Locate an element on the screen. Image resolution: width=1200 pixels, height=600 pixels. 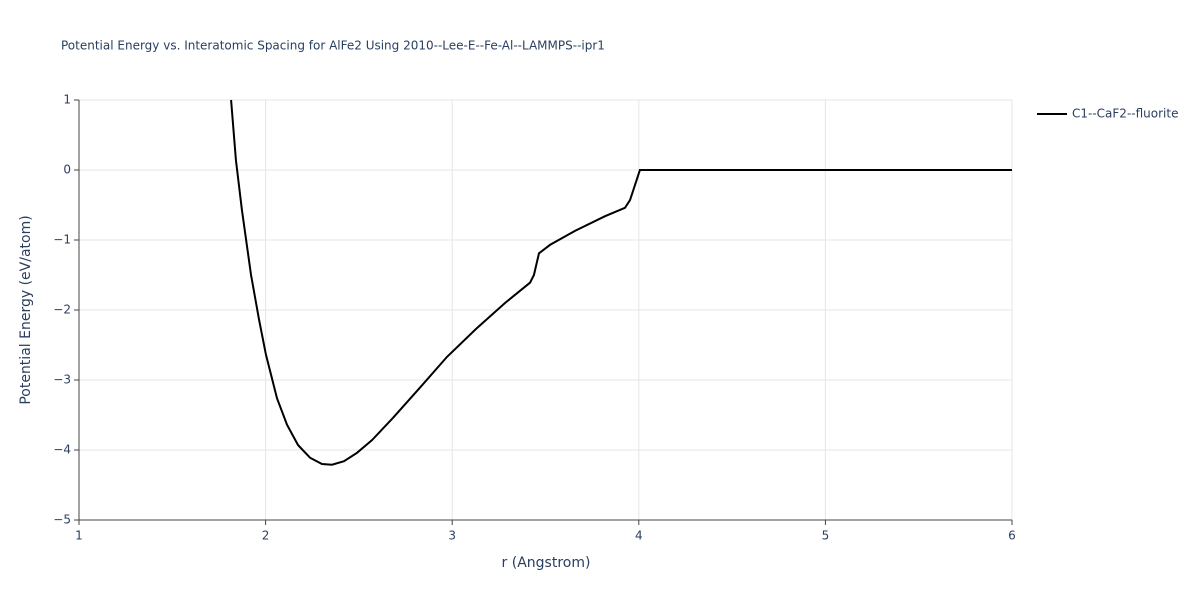
y-tick-label: −1 is located at coordinates (62, 240).